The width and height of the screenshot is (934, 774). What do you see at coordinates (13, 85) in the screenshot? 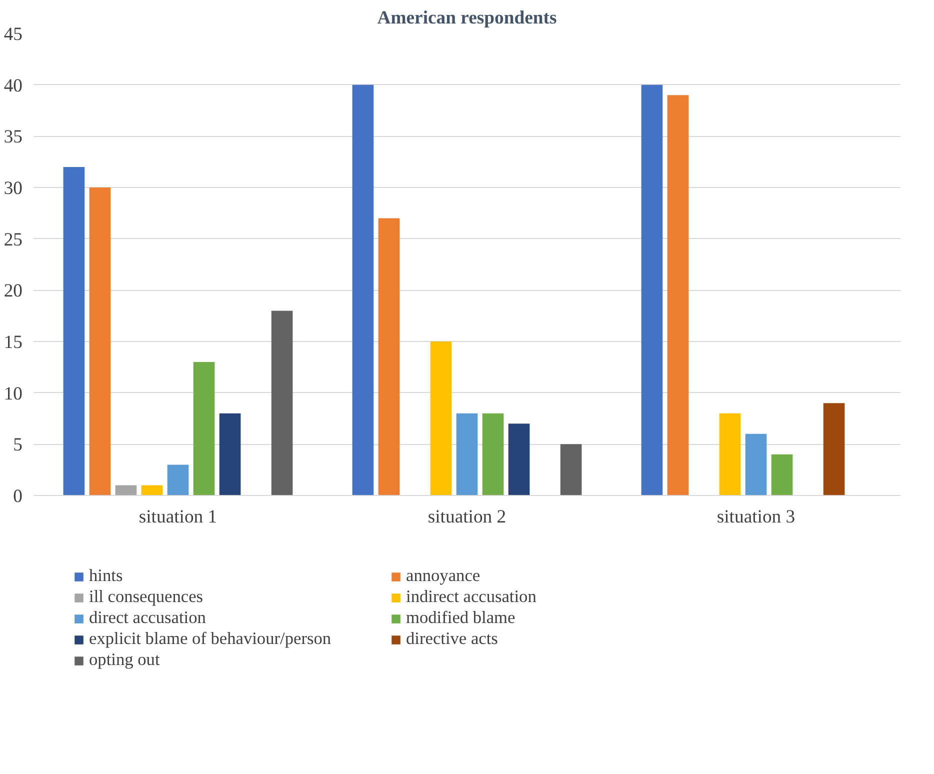
I see `y-tick-label: 40` at bounding box center [13, 85].